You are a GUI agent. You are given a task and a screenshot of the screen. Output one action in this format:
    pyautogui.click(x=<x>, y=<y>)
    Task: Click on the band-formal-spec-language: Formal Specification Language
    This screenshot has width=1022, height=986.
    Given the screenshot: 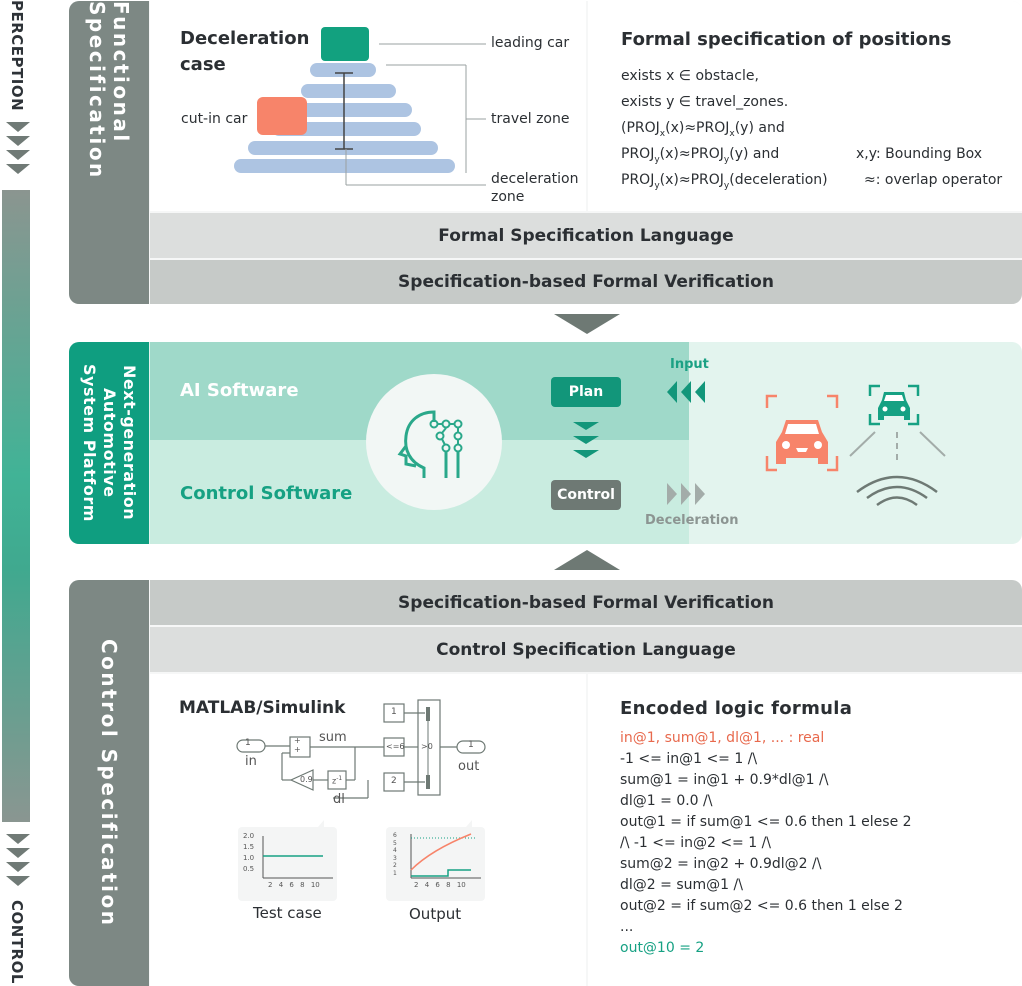 What is the action you would take?
    pyautogui.click(x=586, y=235)
    